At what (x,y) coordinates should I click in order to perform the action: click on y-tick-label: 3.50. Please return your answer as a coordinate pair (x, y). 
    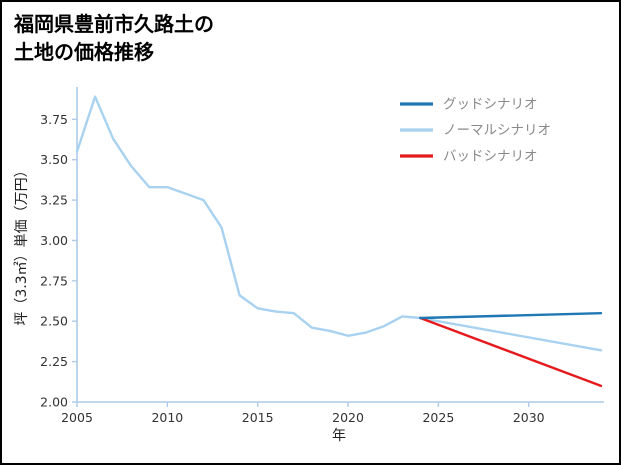
    Looking at the image, I should click on (54, 159).